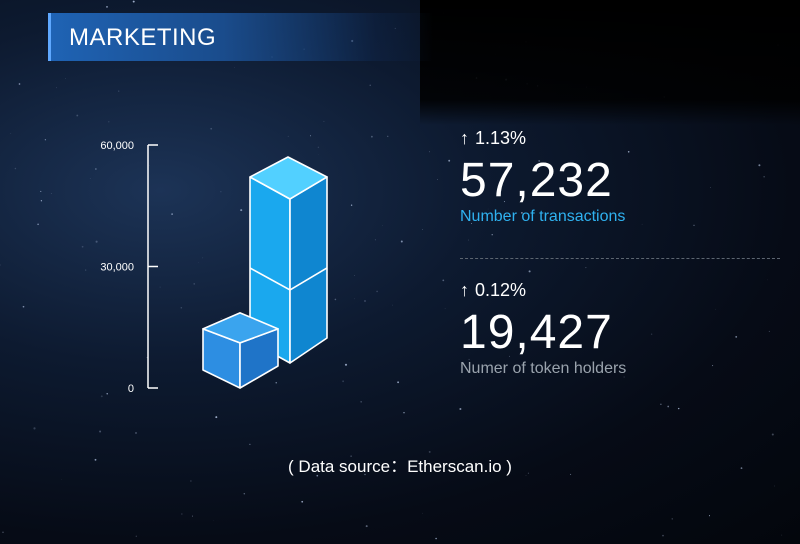  Describe the element at coordinates (536, 332) in the screenshot. I see `holders-value: 19,427` at that location.